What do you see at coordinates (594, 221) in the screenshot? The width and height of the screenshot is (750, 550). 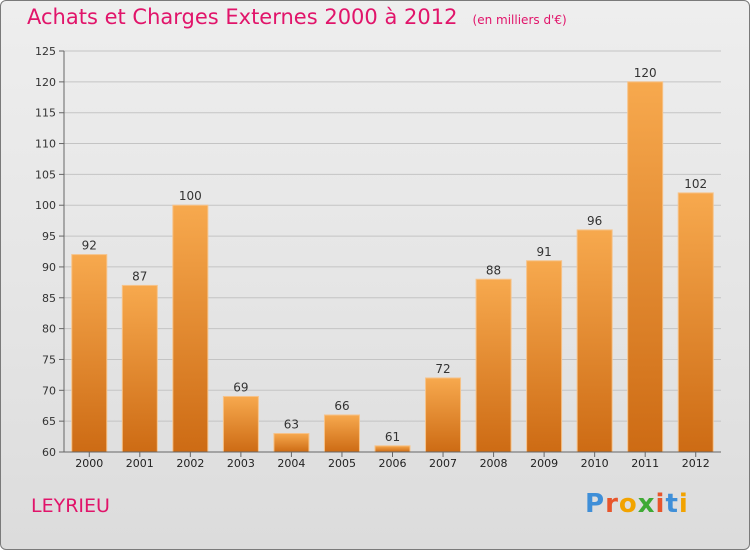 I see `data-label-2010: 96` at bounding box center [594, 221].